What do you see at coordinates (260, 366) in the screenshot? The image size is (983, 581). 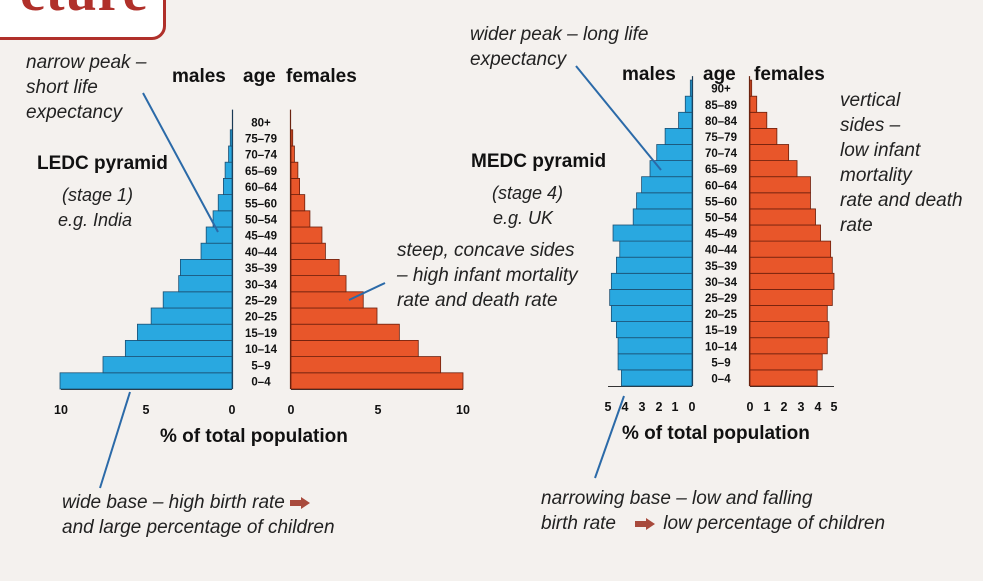 I see `age-tick-label: 5–9` at bounding box center [260, 366].